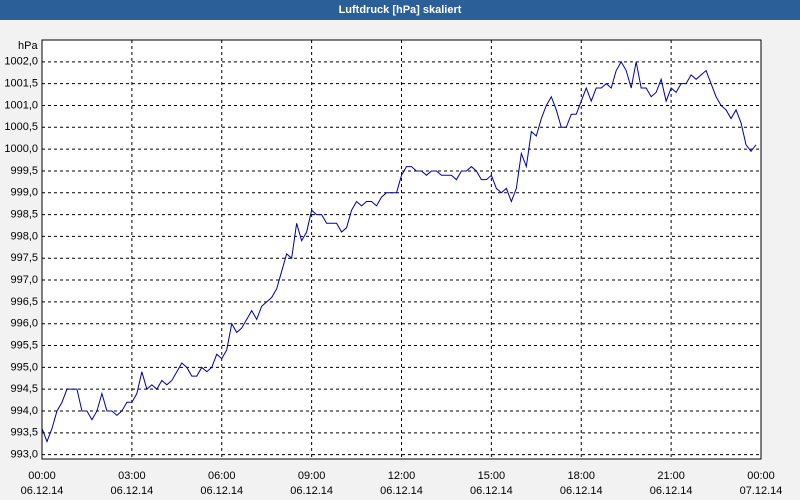  What do you see at coordinates (24, 367) in the screenshot?
I see `y-tick-label: 995,0` at bounding box center [24, 367].